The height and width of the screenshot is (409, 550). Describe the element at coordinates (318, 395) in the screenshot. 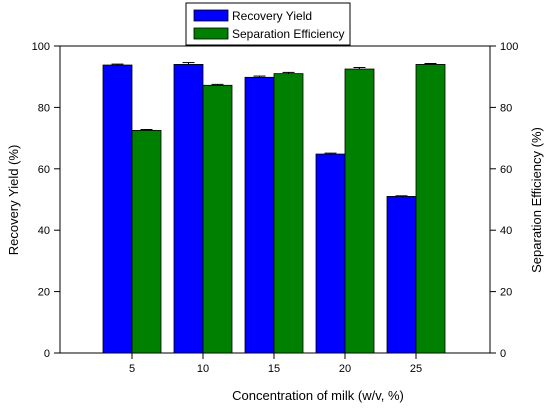

I see `x-axis-title: Concentration of milk (w/v, %)` at that location.